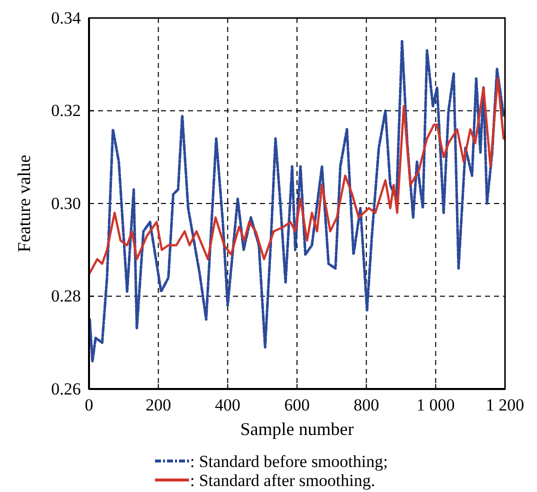 The height and width of the screenshot is (492, 537). What do you see at coordinates (89, 405) in the screenshot?
I see `x-tick-label: 0` at bounding box center [89, 405].